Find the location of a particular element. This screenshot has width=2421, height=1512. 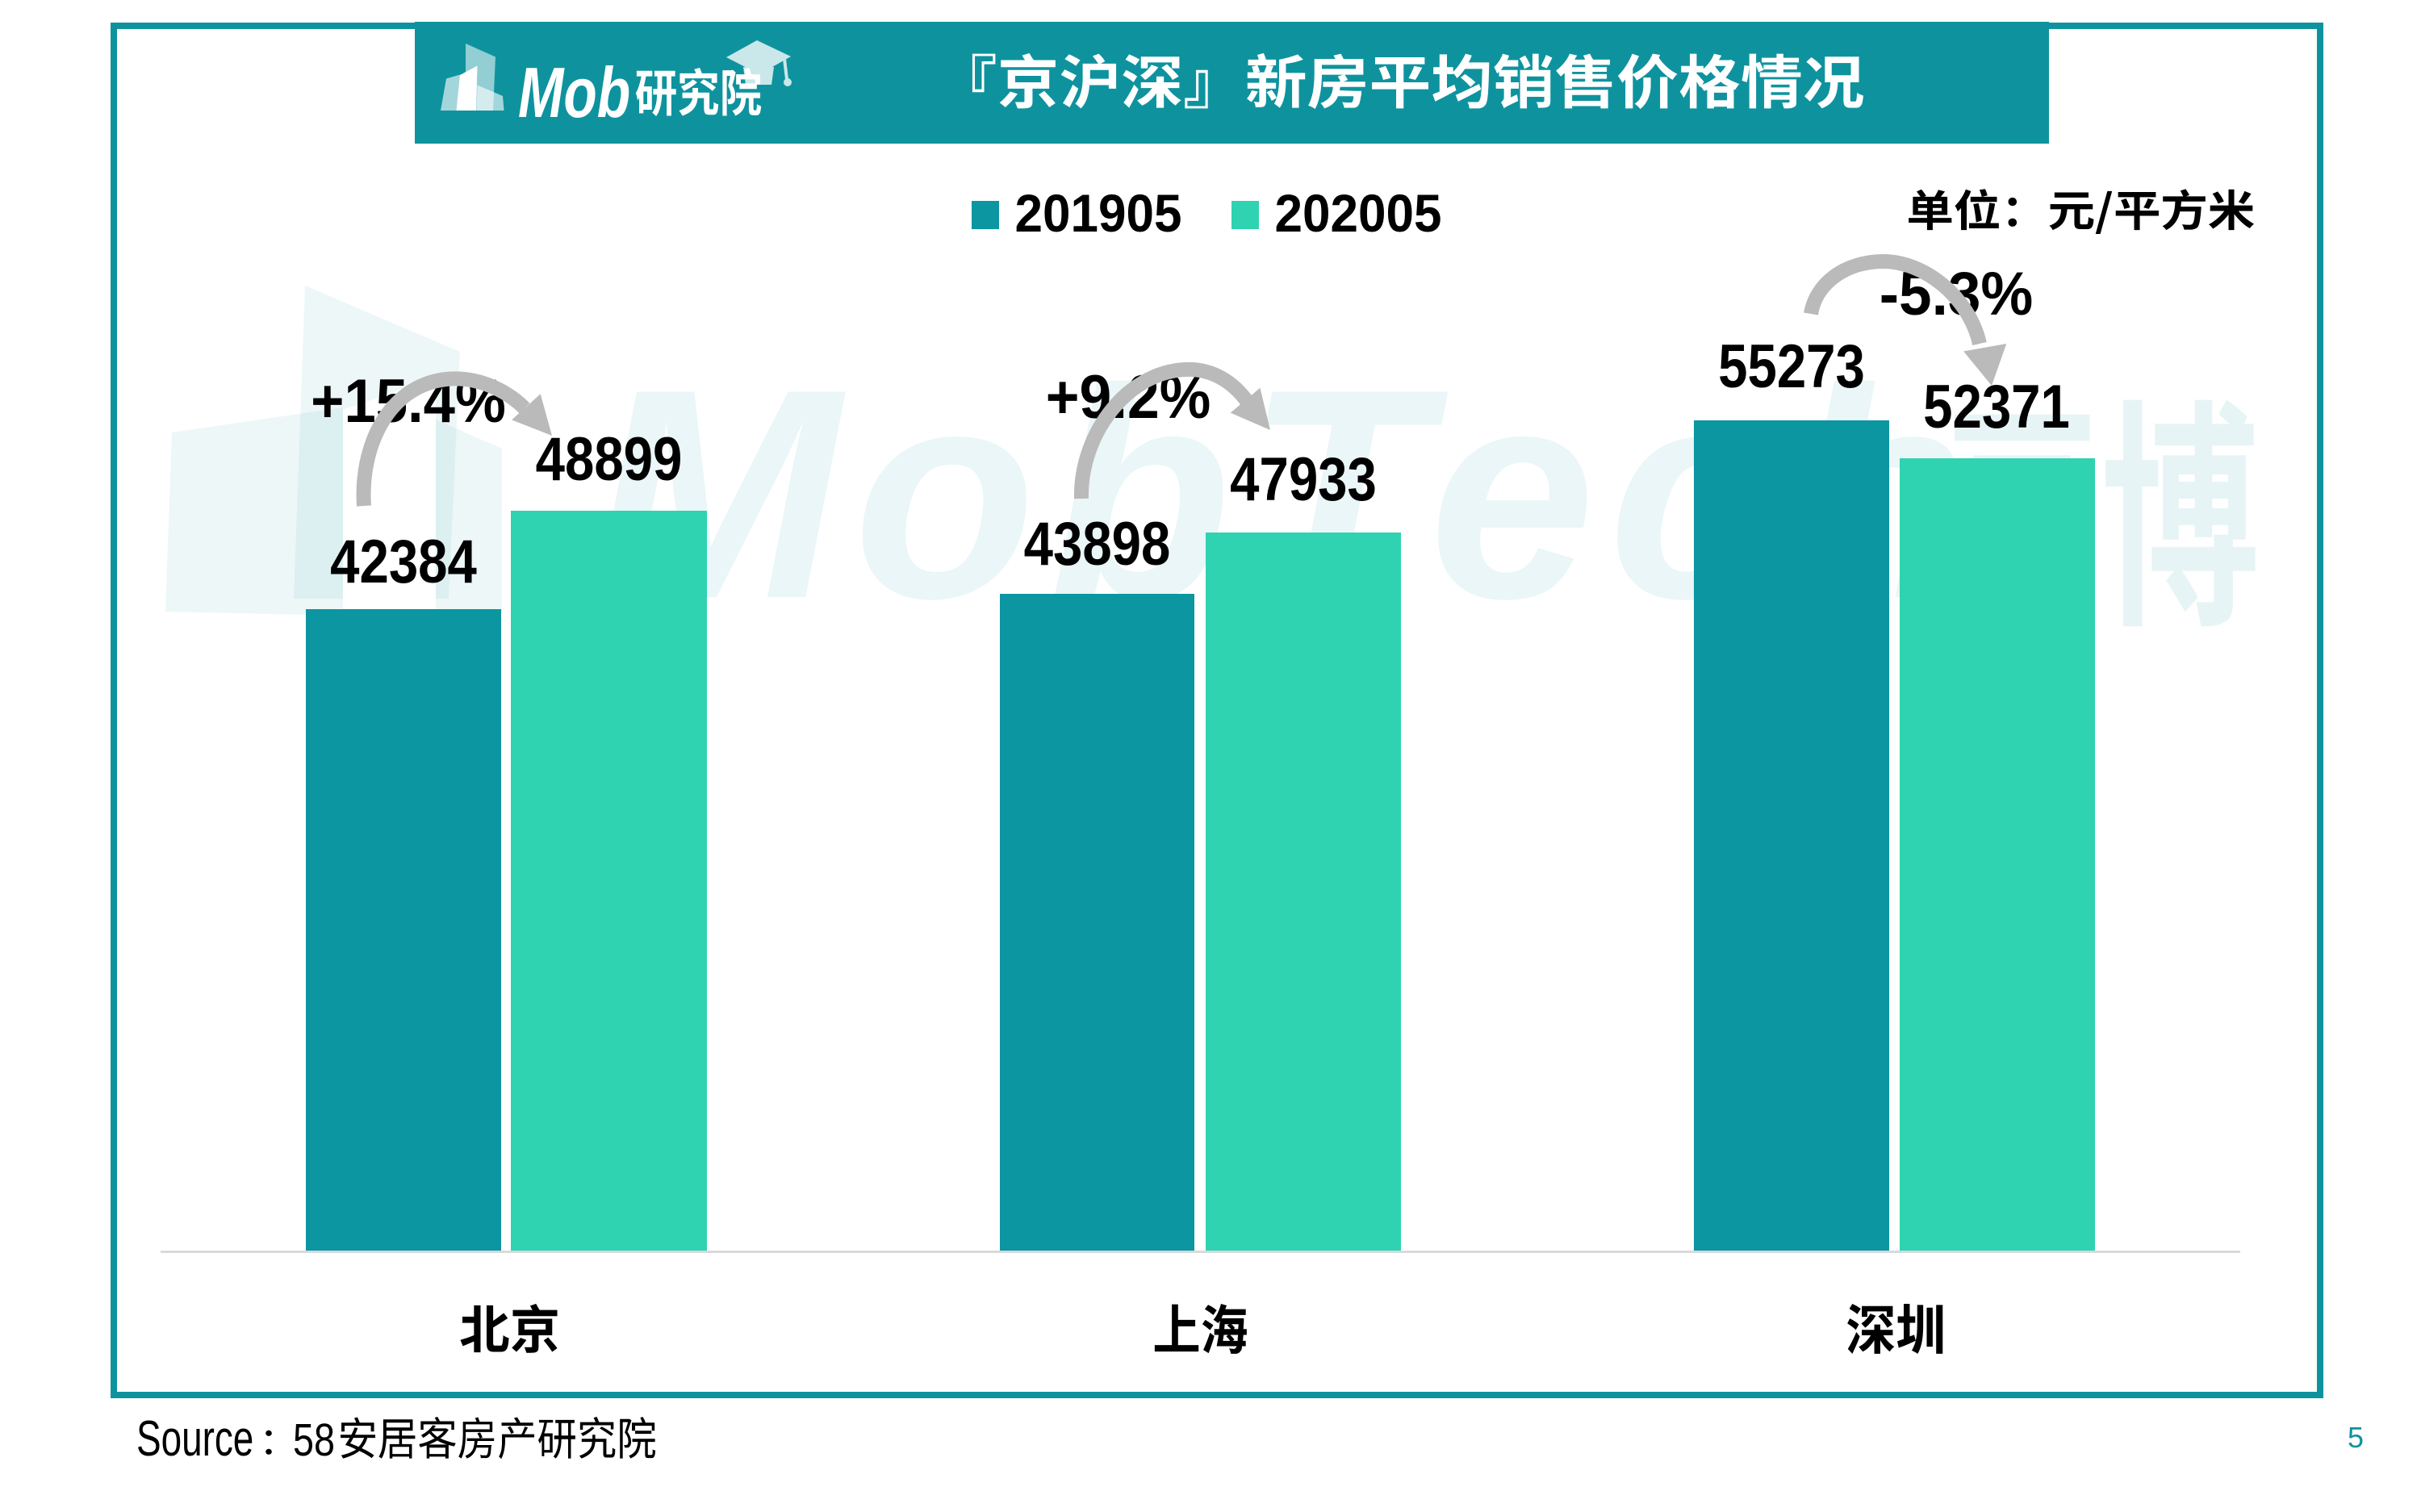

svg-text: 48899 is located at coordinates (609, 459).